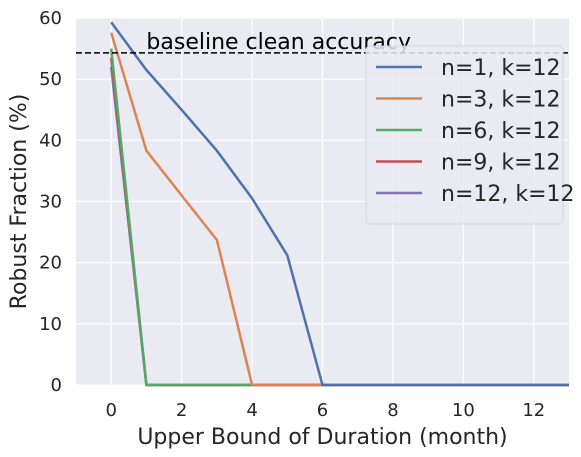 The height and width of the screenshot is (457, 581). Describe the element at coordinates (50, 140) in the screenshot. I see `y-tick-label: 40` at that location.